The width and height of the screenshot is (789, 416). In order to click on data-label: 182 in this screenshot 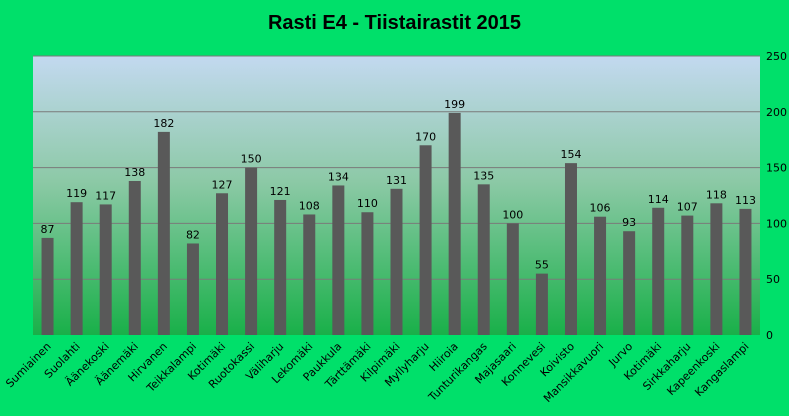, I will do `click(163, 123)`.